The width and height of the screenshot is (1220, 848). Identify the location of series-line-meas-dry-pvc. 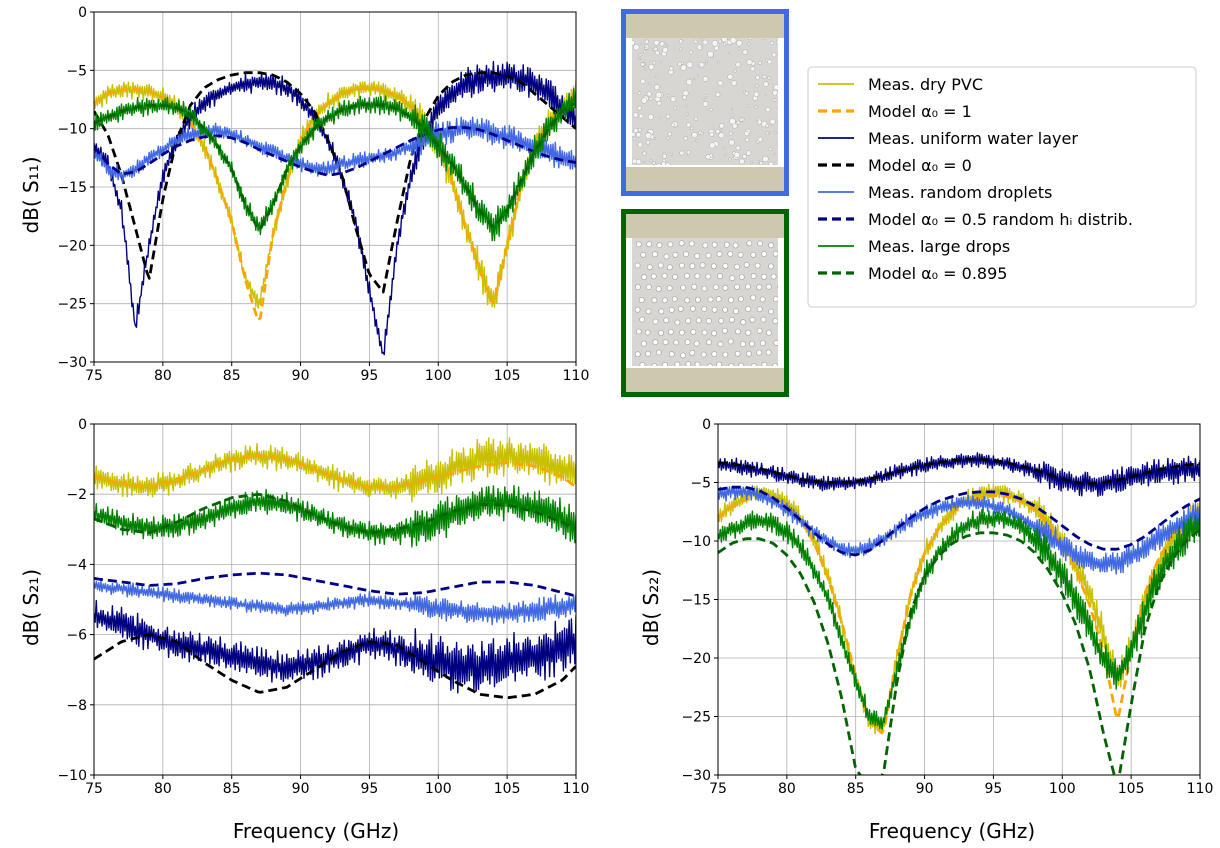
(959, 609).